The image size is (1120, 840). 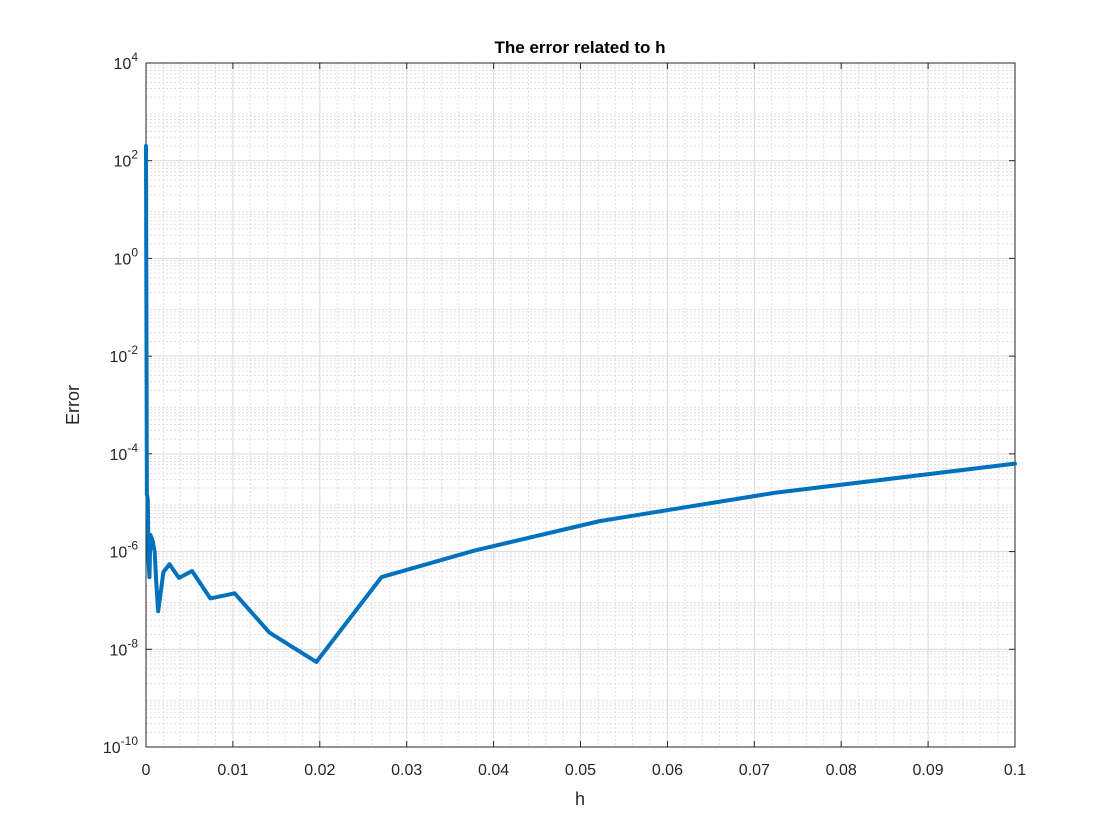 What do you see at coordinates (580, 770) in the screenshot?
I see `x-tick-label: 0.05` at bounding box center [580, 770].